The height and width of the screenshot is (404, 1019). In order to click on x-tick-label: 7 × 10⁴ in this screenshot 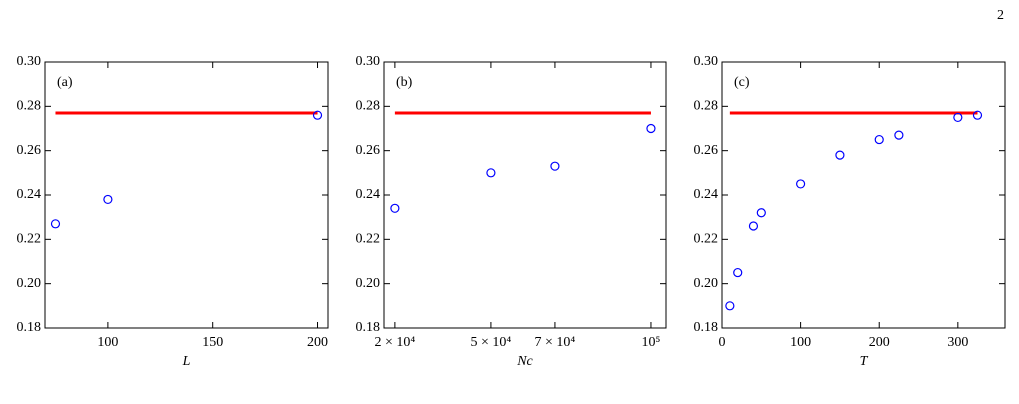, I will do `click(555, 342)`.